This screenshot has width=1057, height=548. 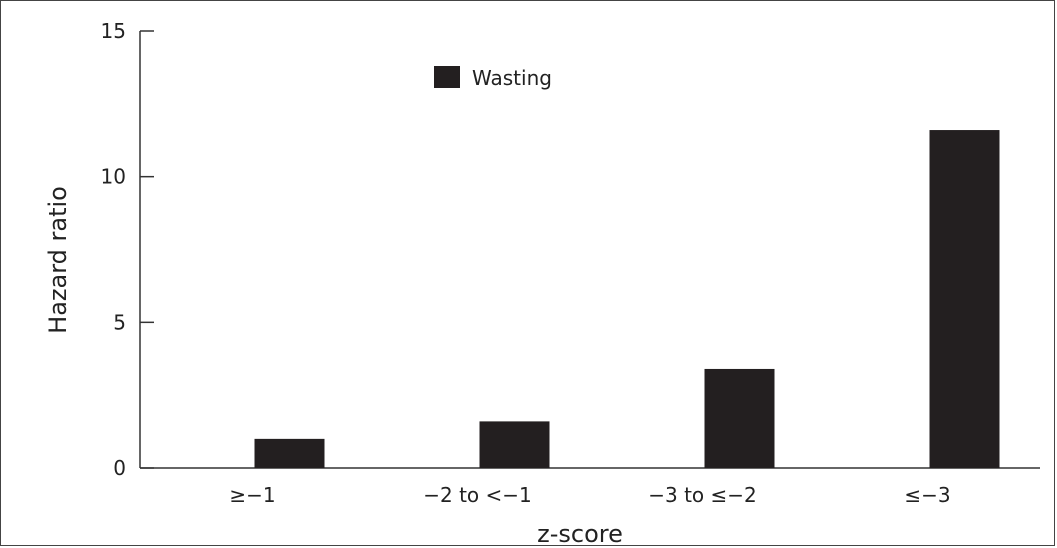 What do you see at coordinates (589, 495) in the screenshot?
I see `x-category-labels: ≥−1 −2 to <−1 −3 to ≤−2 ≤−3` at bounding box center [589, 495].